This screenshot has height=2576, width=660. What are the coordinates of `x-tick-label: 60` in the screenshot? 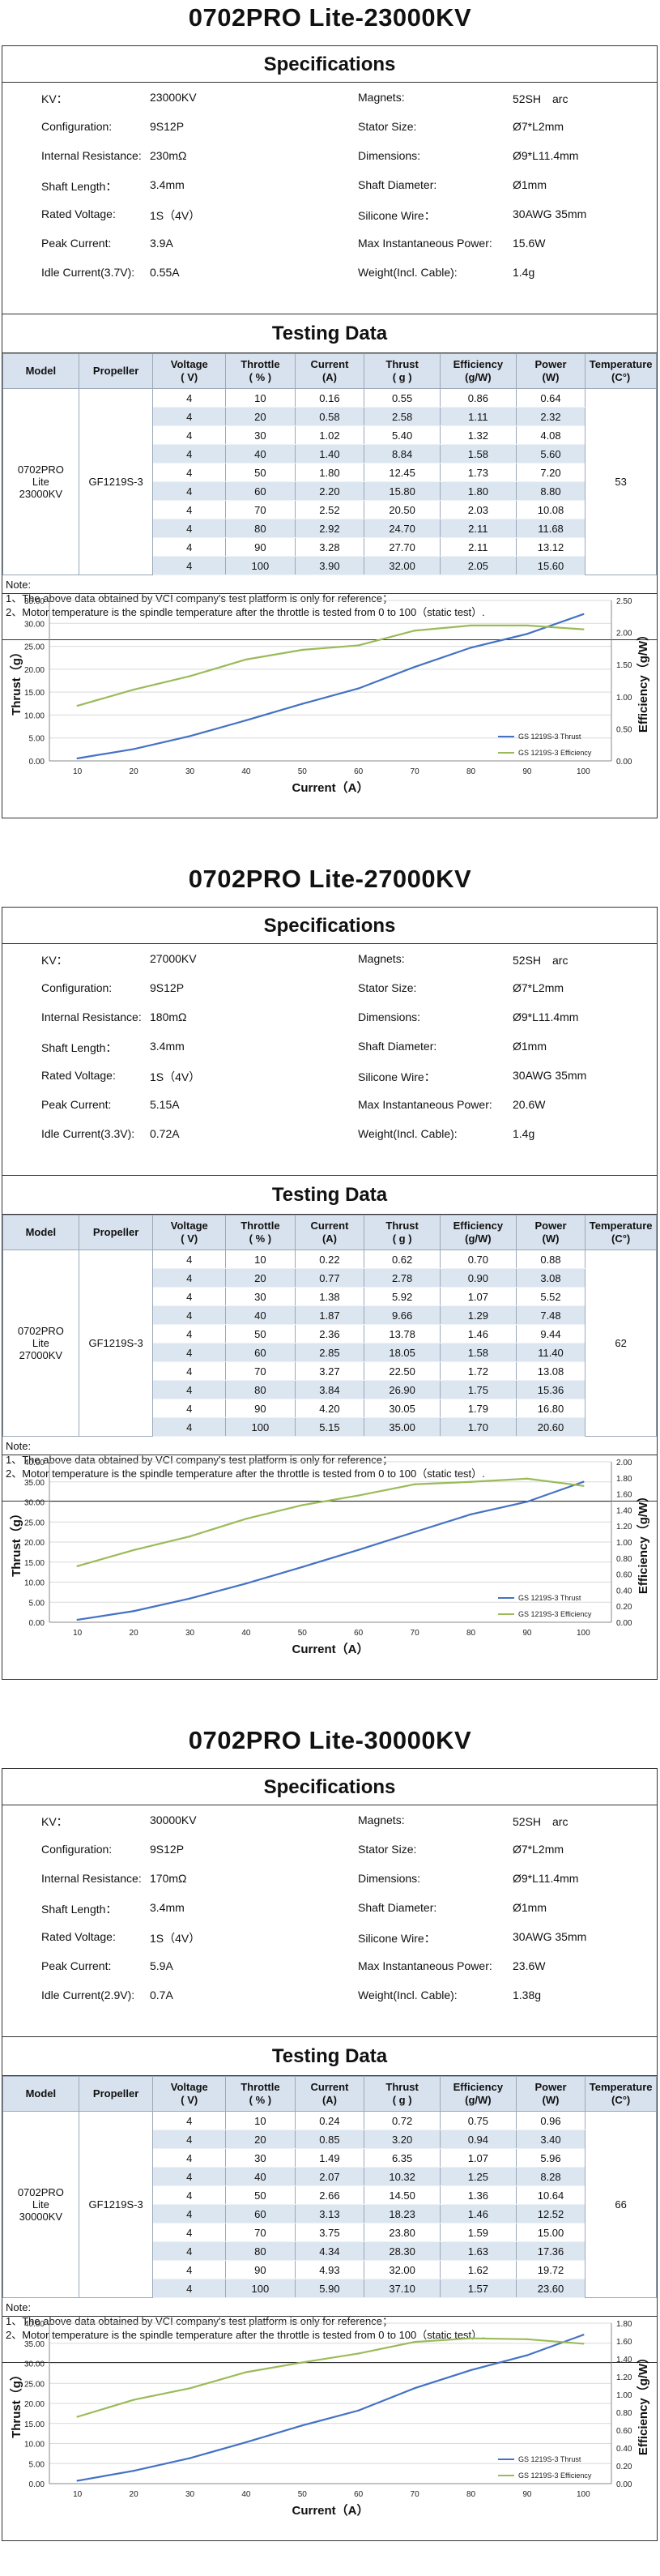 It's located at (359, 1633).